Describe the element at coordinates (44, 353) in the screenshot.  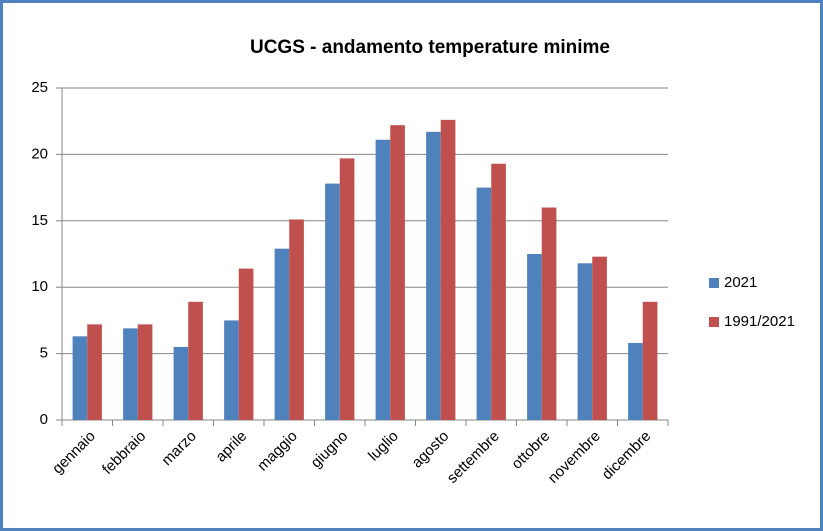
I see `y-tick-label: 5` at that location.